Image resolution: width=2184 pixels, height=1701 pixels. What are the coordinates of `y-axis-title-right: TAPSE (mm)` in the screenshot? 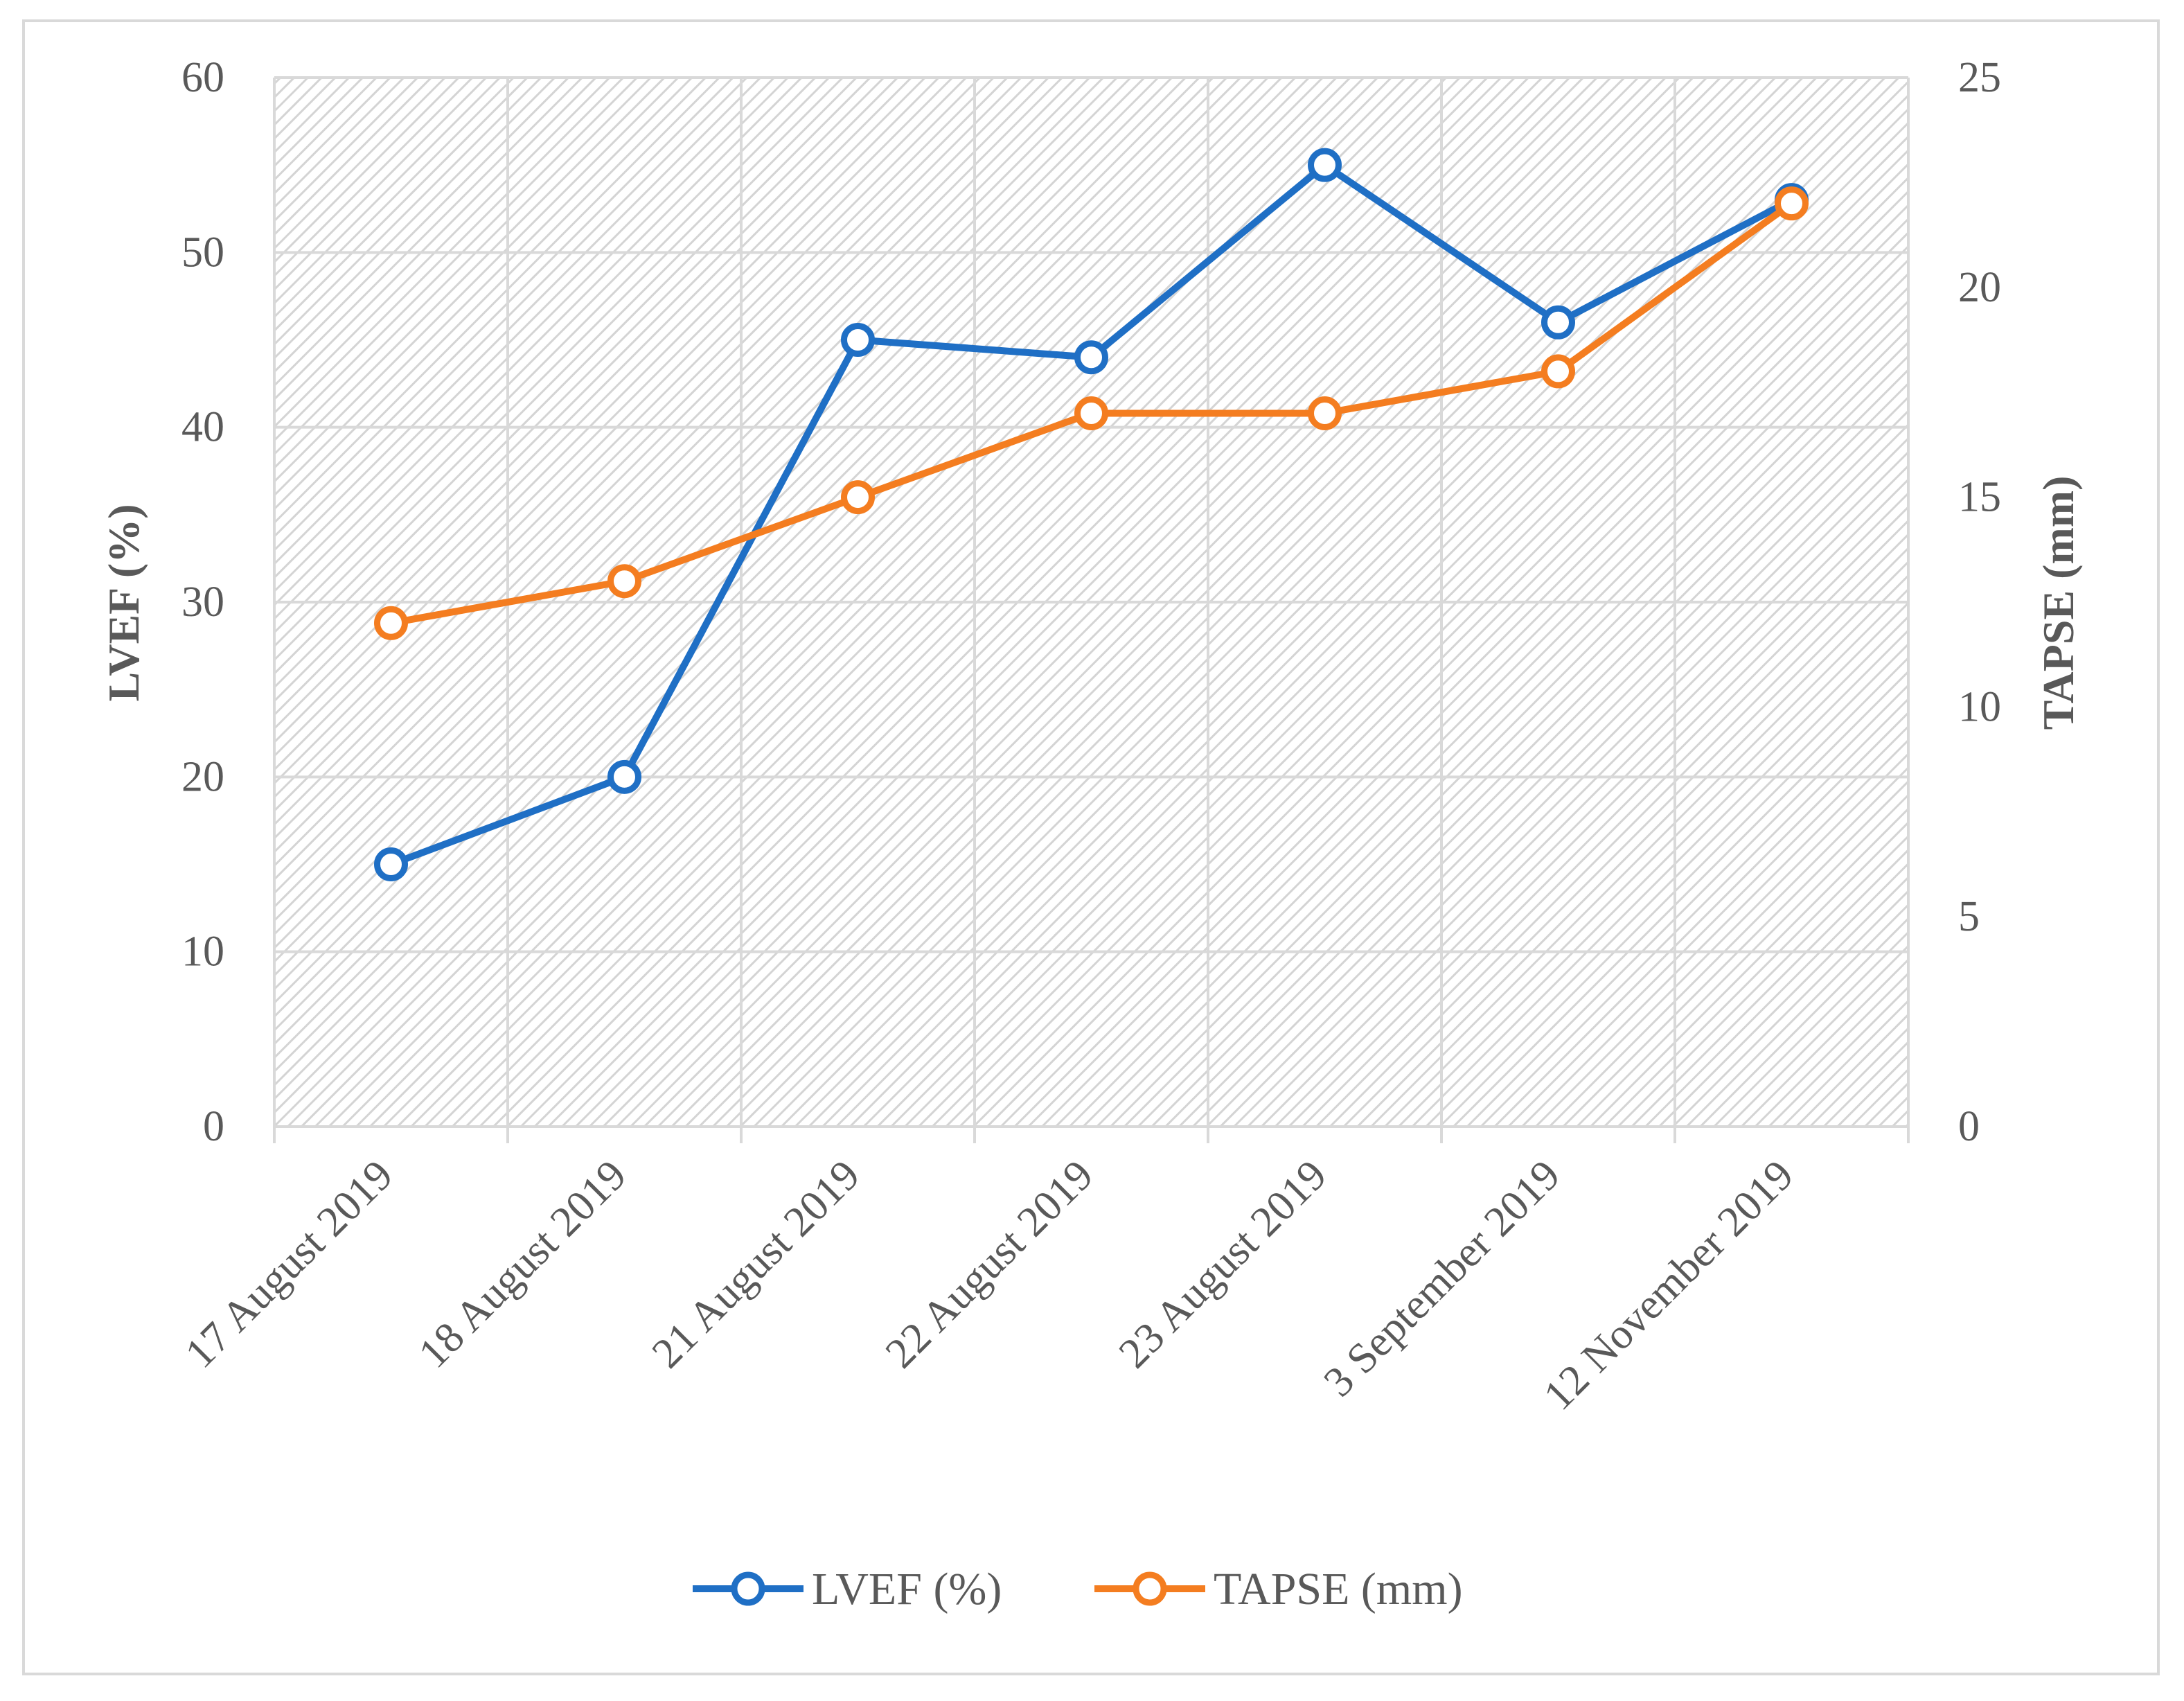 It's located at (2058, 603).